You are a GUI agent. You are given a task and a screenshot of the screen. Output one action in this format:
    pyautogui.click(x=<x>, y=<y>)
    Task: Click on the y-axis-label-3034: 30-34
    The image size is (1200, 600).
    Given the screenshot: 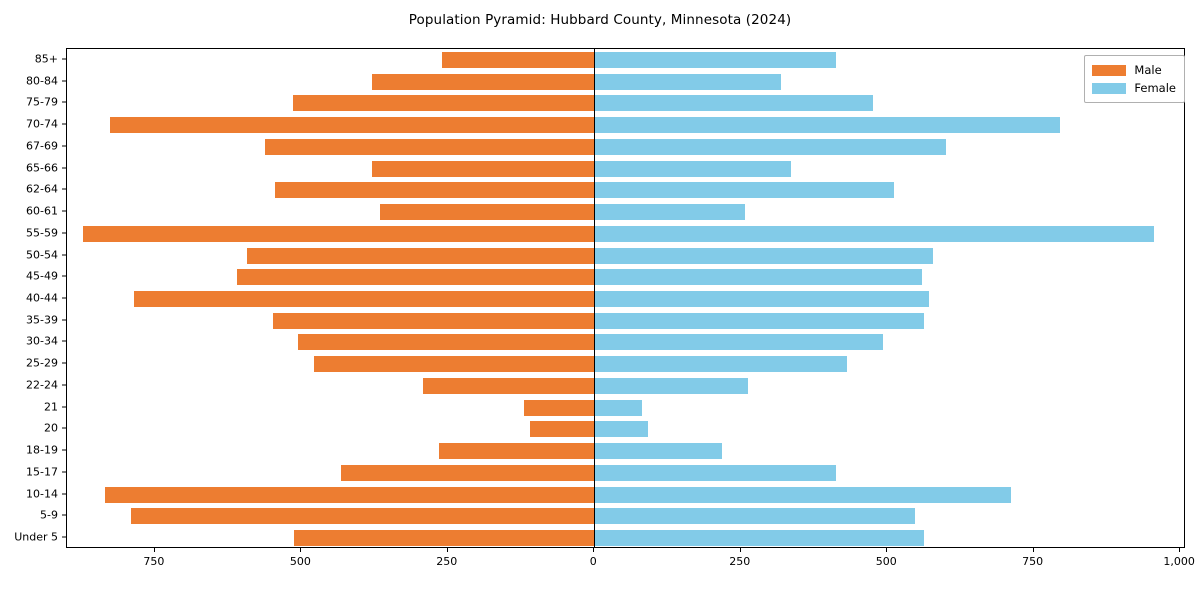 What is the action you would take?
    pyautogui.click(x=42, y=341)
    